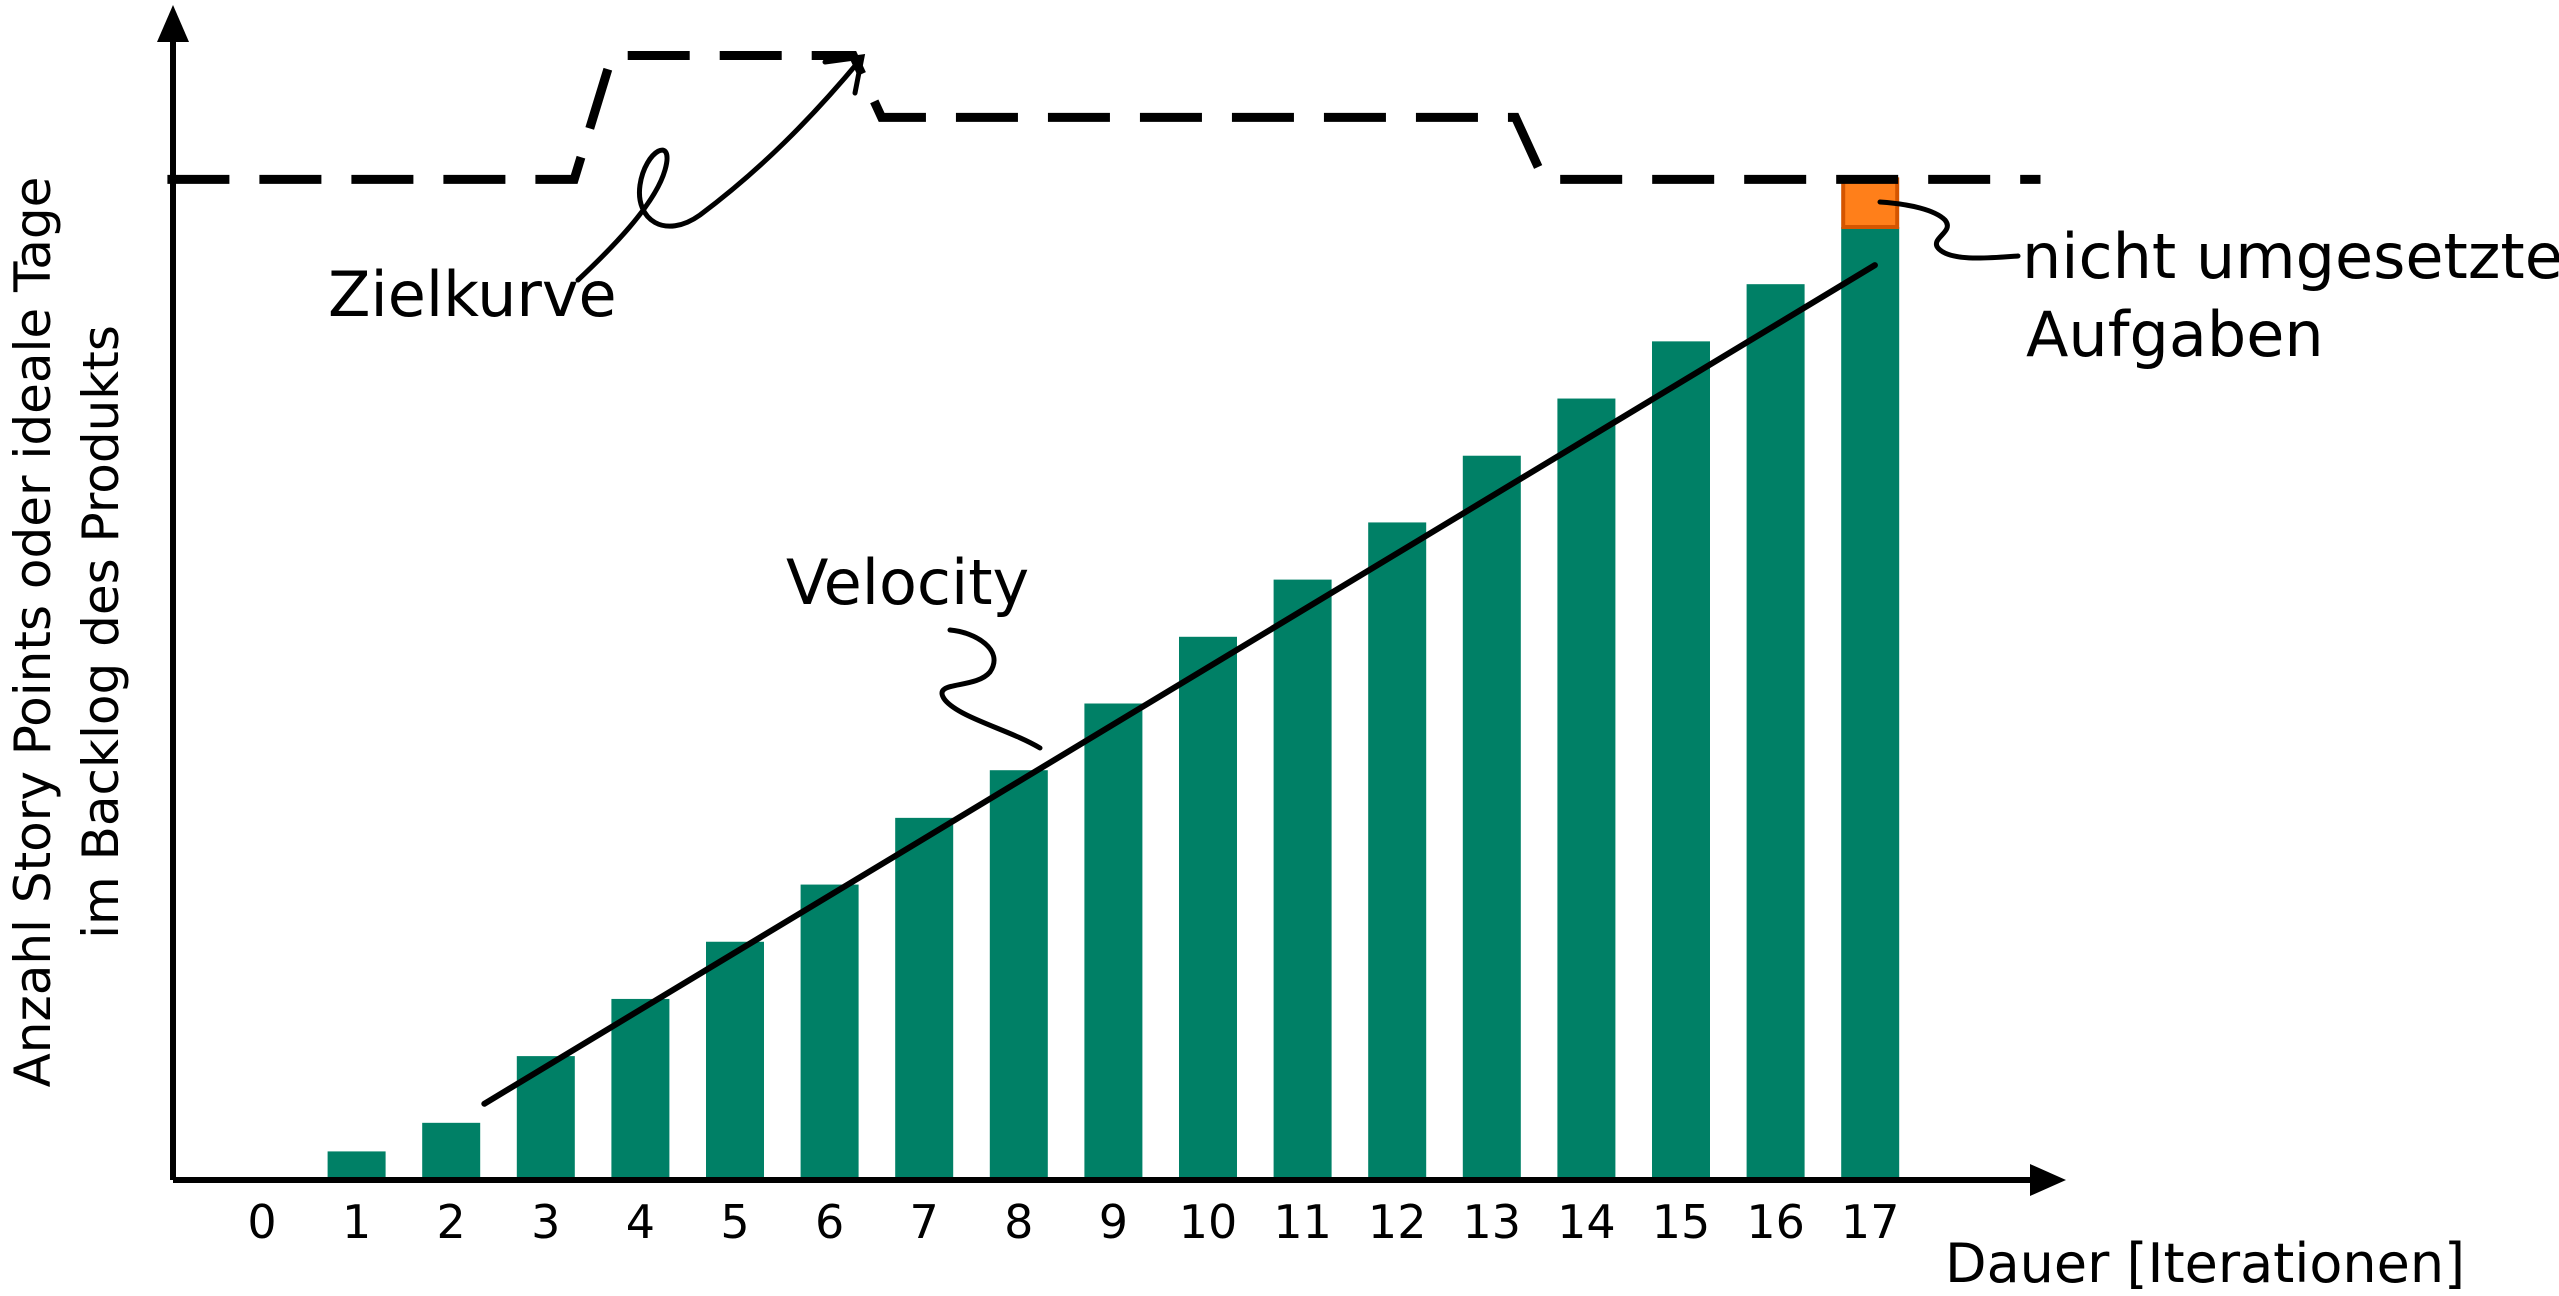  I want to click on target-curve-leader-arrow-icon, so click(844, 75).